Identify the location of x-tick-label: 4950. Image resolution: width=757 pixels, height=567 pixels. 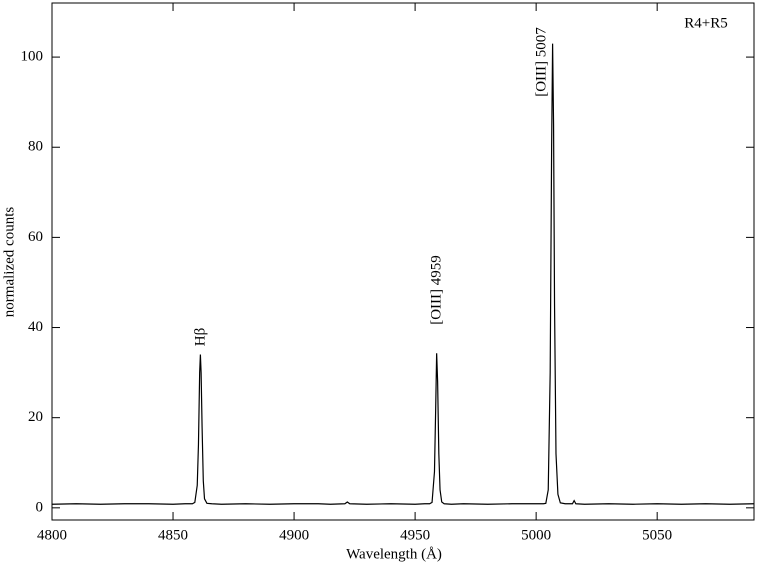
(415, 535).